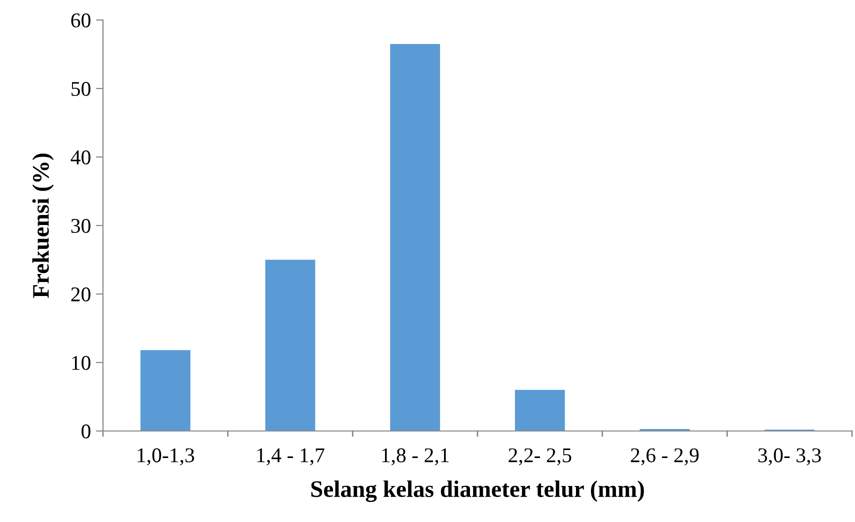 Image resolution: width=855 pixels, height=522 pixels. Describe the element at coordinates (290, 457) in the screenshot. I see `x-tick-label: 1,4 - 1,7` at that location.